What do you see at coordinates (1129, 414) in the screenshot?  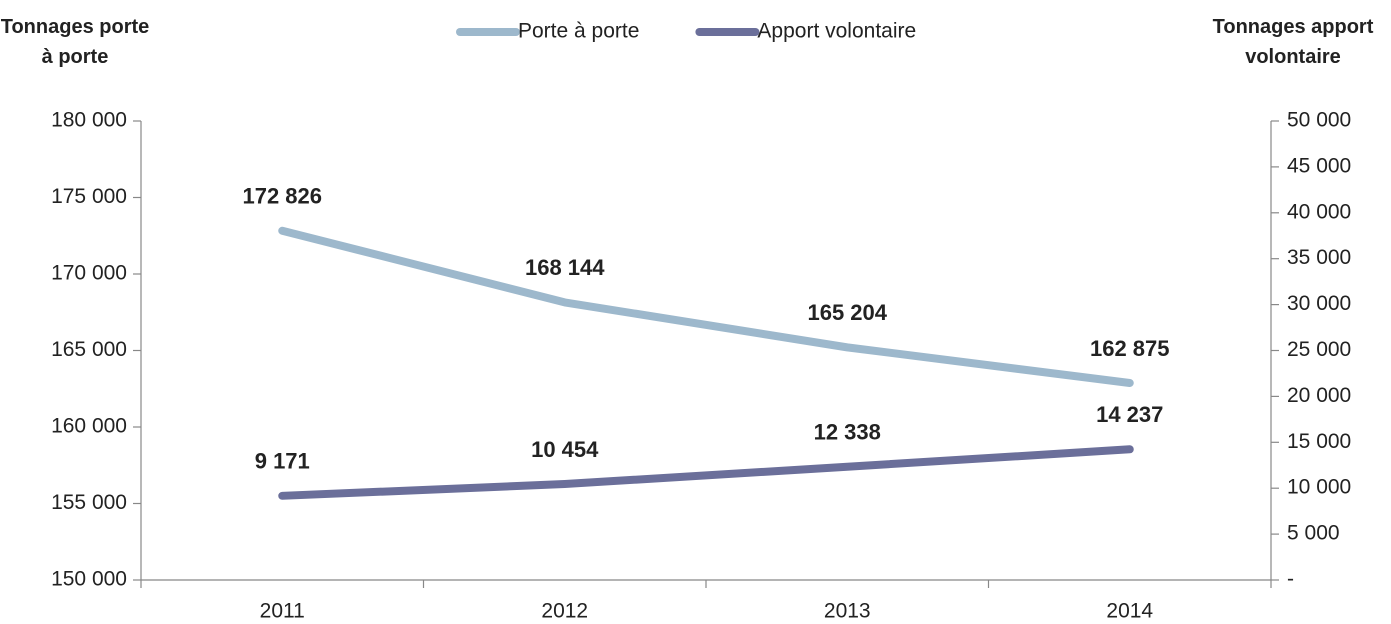 I see `data-label: 14 237` at bounding box center [1129, 414].